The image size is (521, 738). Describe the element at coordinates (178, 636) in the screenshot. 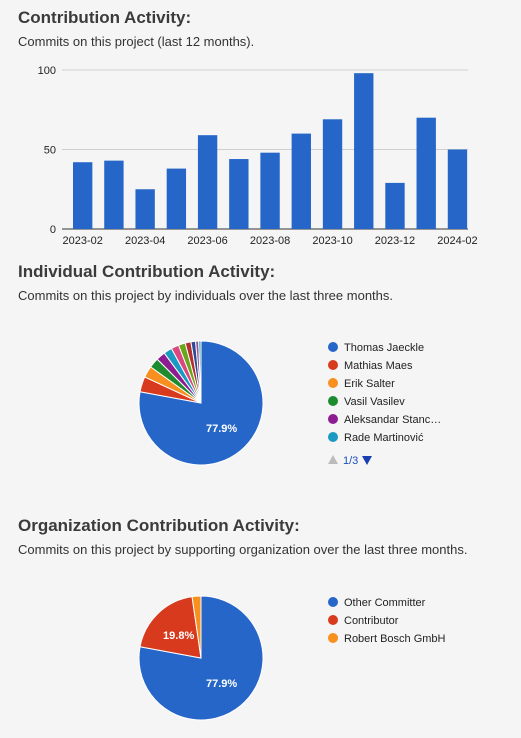

I see `slice-label: 19.8%` at that location.